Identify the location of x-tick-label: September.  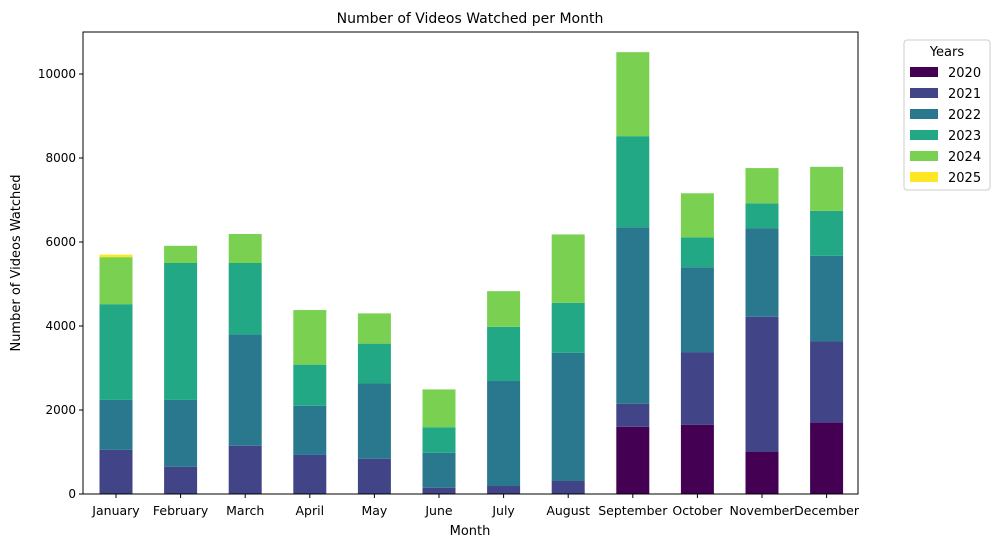
(633, 510).